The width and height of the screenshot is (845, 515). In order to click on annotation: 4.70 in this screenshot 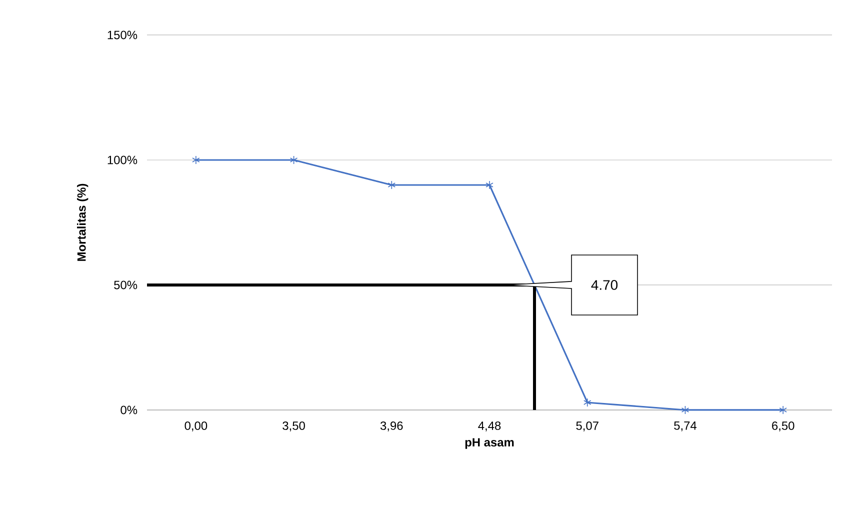, I will do `click(604, 285)`.